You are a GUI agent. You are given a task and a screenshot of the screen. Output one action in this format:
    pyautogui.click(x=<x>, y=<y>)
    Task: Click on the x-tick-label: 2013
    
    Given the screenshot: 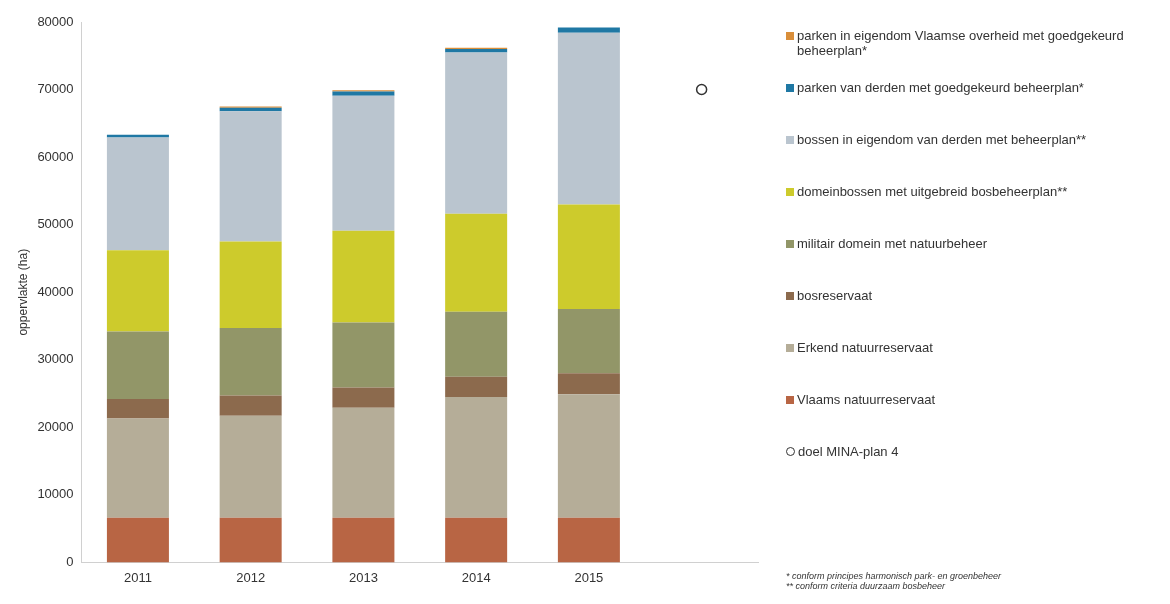 What is the action you would take?
    pyautogui.click(x=363, y=577)
    